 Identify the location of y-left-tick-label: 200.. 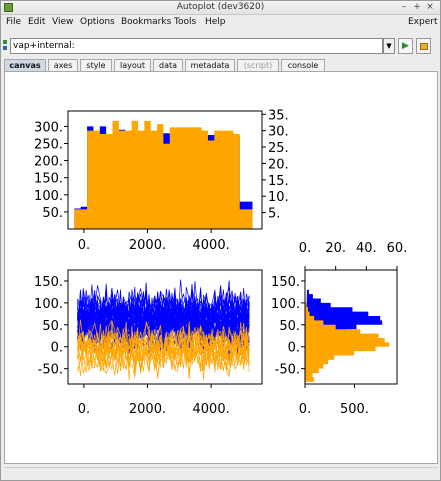
(48, 162).